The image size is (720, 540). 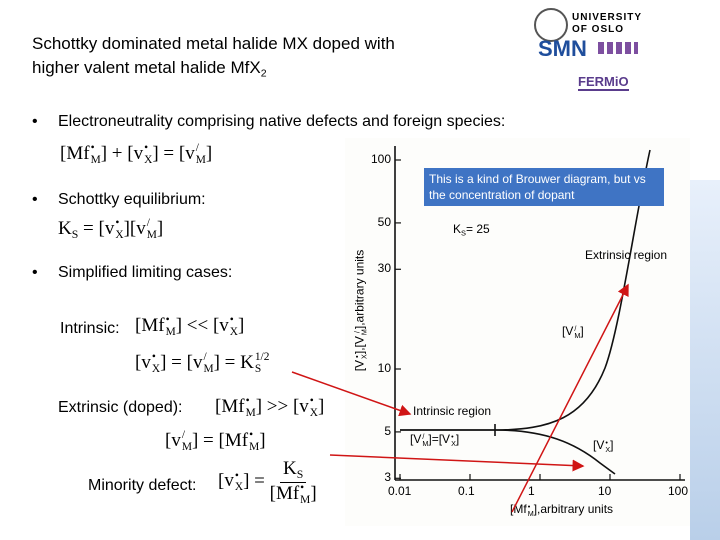 What do you see at coordinates (90, 328) in the screenshot?
I see `case-label: Intrinsic:` at bounding box center [90, 328].